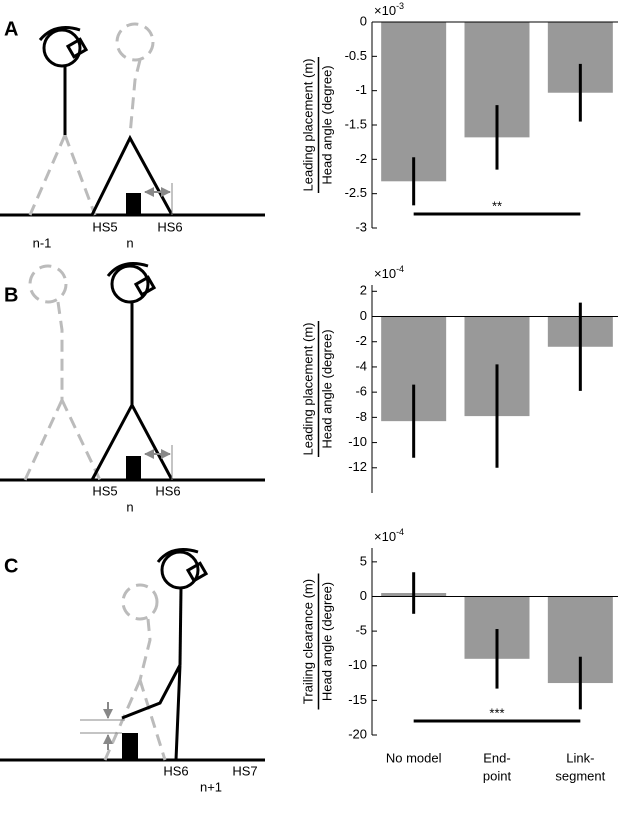  Describe the element at coordinates (357, 699) in the screenshot. I see `y-tick-label: -15` at that location.